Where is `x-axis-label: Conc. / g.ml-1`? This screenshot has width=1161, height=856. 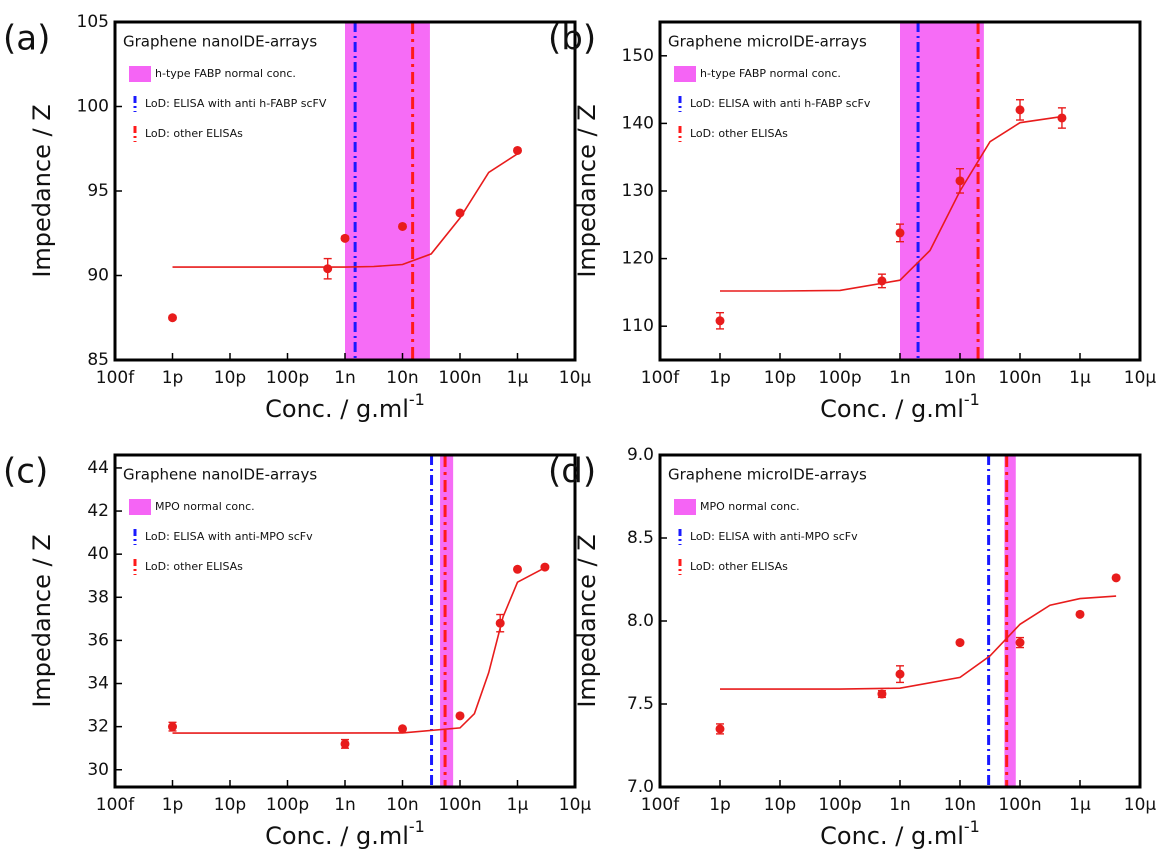 x-axis-label: Conc. / g.ml-1 is located at coordinates (900, 407).